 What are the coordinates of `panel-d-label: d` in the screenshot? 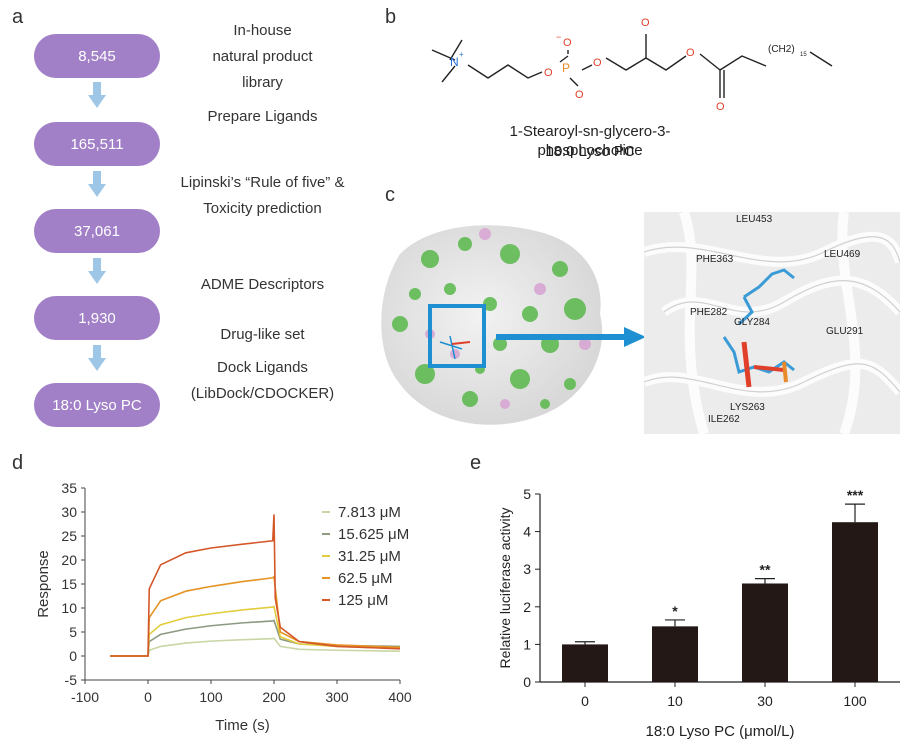 It's located at (18, 463).